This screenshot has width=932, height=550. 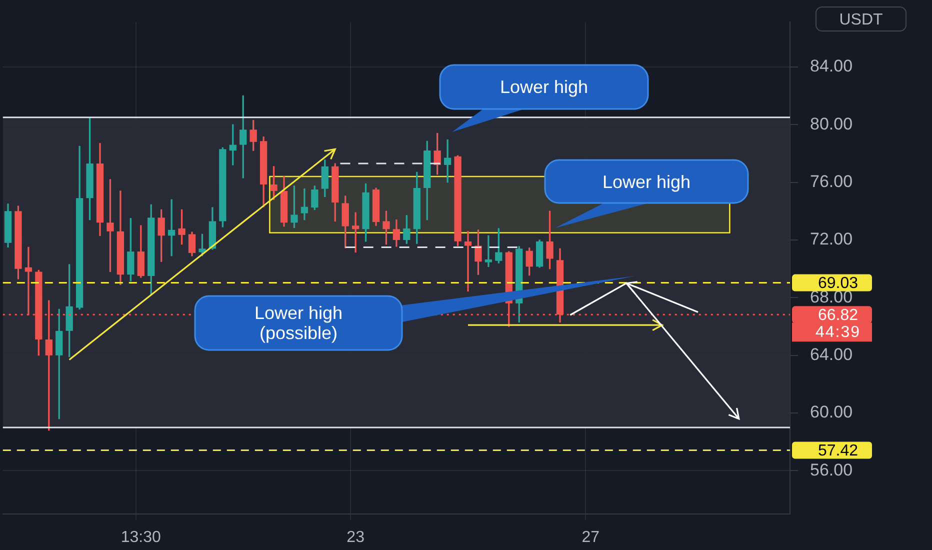 What do you see at coordinates (591, 537) in the screenshot?
I see `x-tick-label: 27` at bounding box center [591, 537].